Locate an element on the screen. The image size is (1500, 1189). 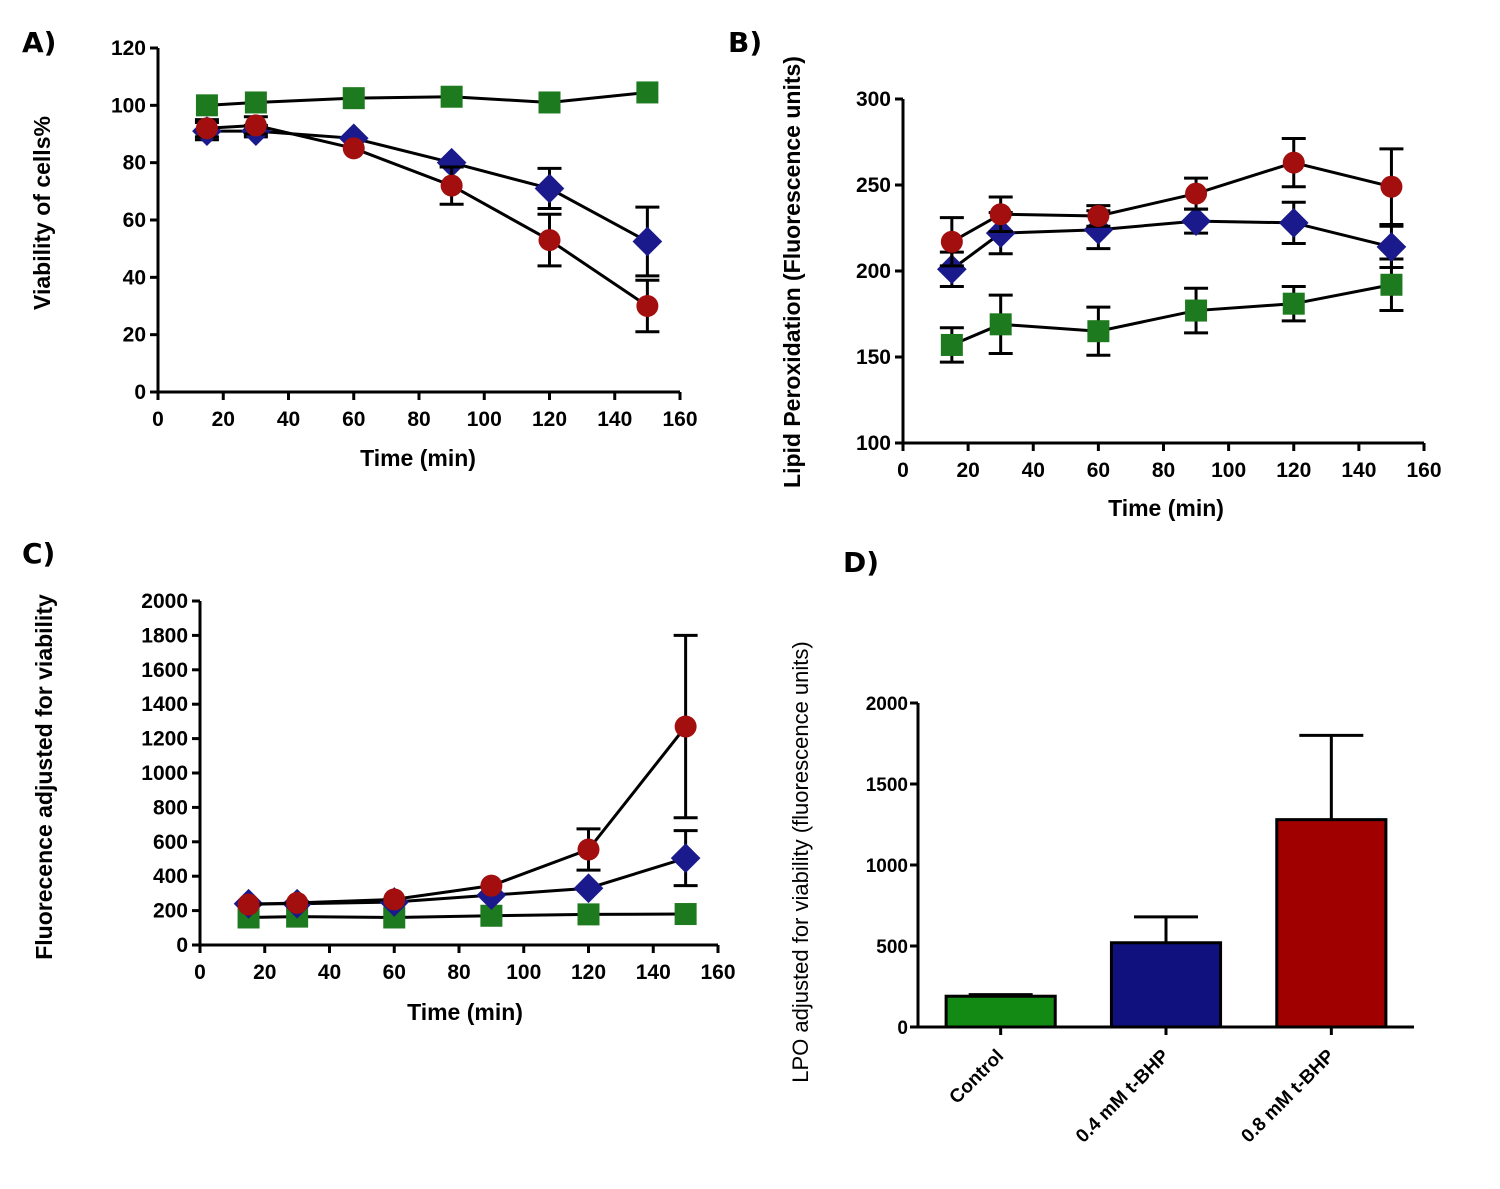
bar-bar_low is located at coordinates (1166, 985).